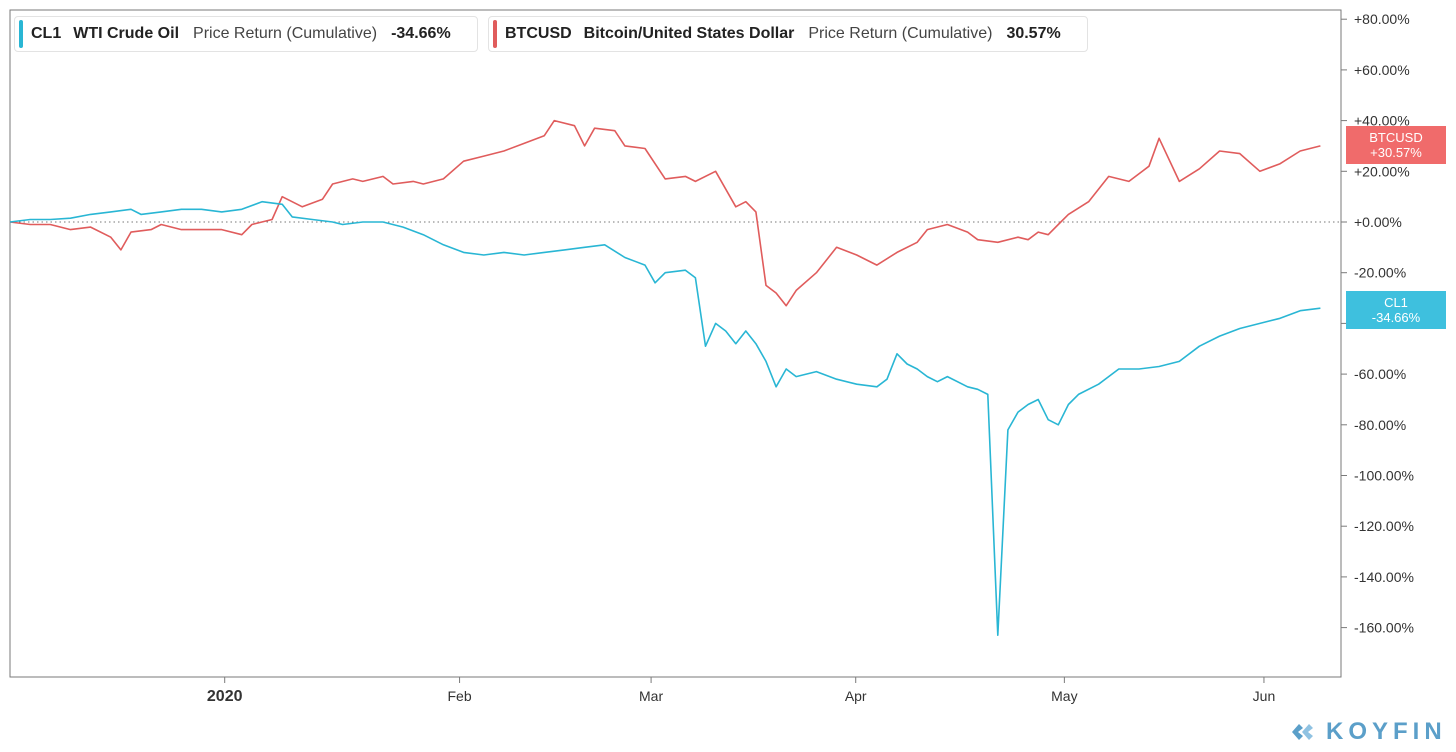  I want to click on legend-name: Bitcoin/United States Dollar, so click(689, 33).